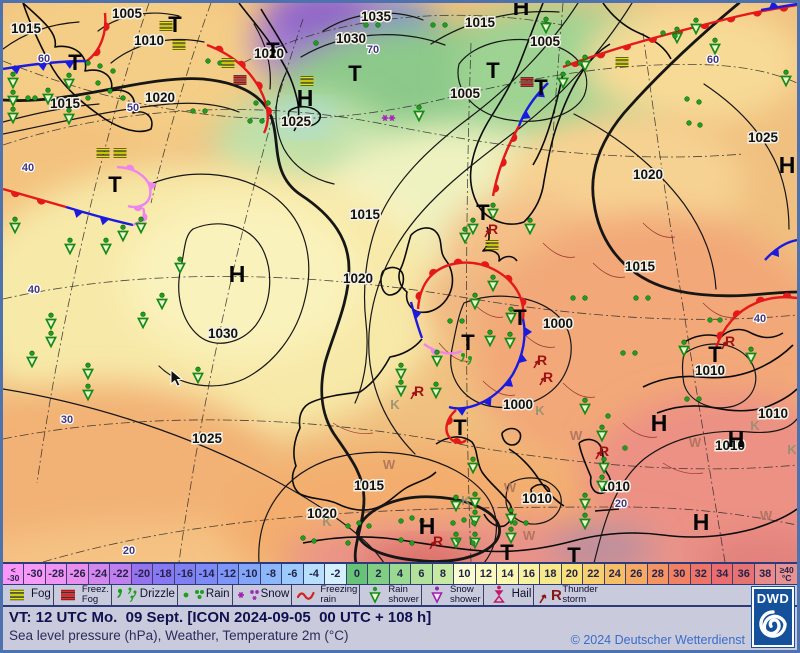 The width and height of the screenshot is (800, 653). Describe the element at coordinates (307, 81) in the screenshot. I see `fog-symbol` at that location.